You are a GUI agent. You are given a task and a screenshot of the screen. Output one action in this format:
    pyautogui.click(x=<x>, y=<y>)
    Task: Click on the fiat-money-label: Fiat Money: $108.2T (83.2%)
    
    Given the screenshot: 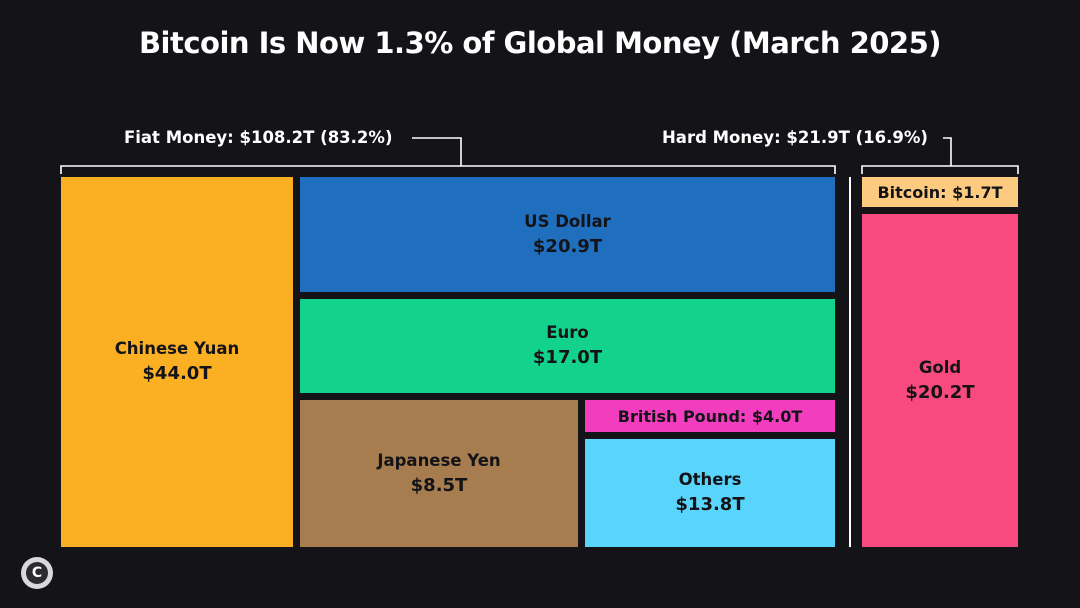 What is the action you would take?
    pyautogui.click(x=258, y=137)
    